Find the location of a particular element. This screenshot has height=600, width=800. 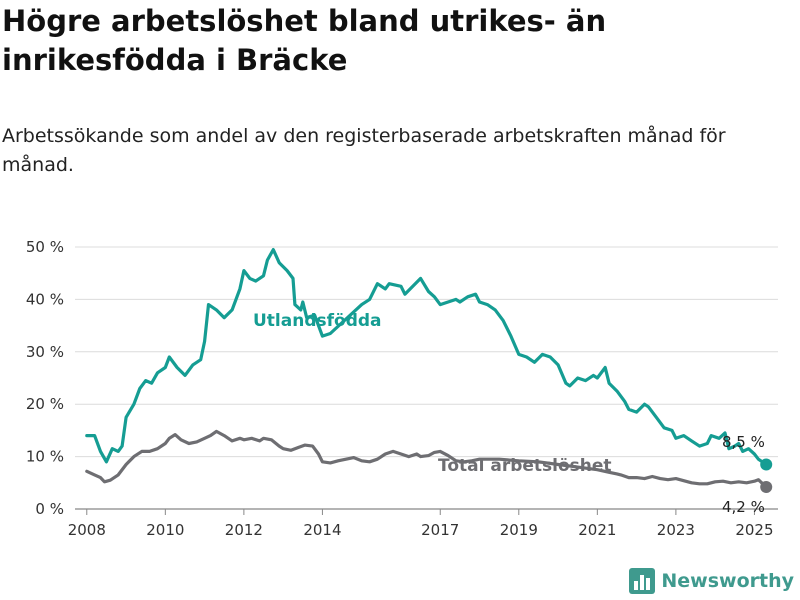

y-tick-label: 30 % is located at coordinates (45, 352).